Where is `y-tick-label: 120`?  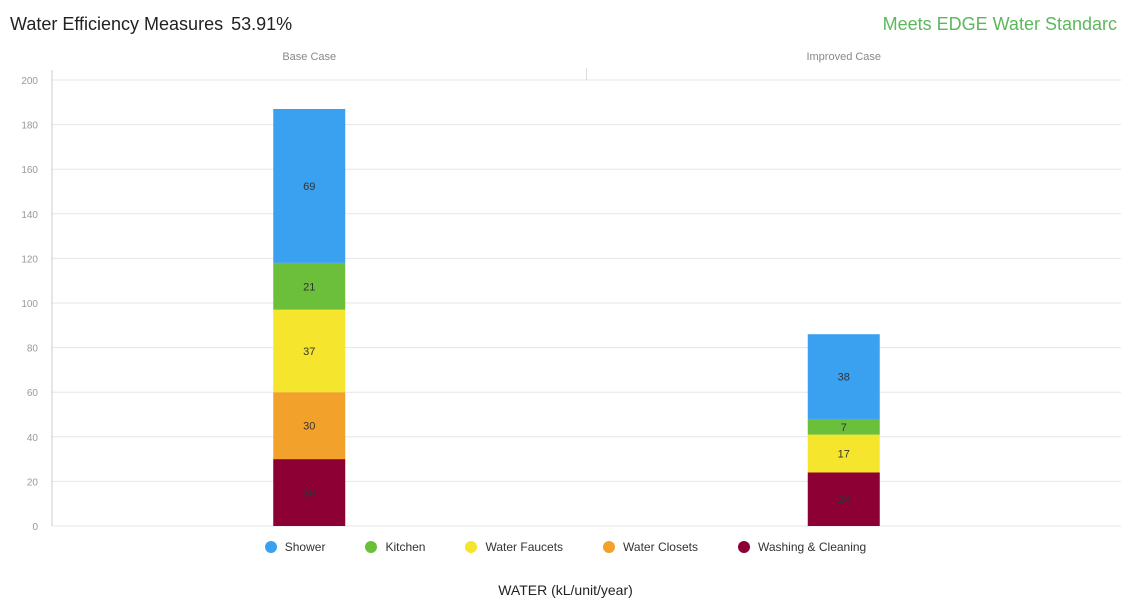
y-tick-label: 120 is located at coordinates (29, 259).